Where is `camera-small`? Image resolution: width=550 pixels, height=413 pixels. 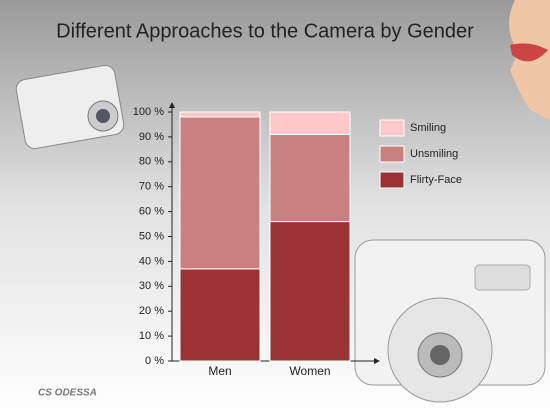
camera-small is located at coordinates (70, 107).